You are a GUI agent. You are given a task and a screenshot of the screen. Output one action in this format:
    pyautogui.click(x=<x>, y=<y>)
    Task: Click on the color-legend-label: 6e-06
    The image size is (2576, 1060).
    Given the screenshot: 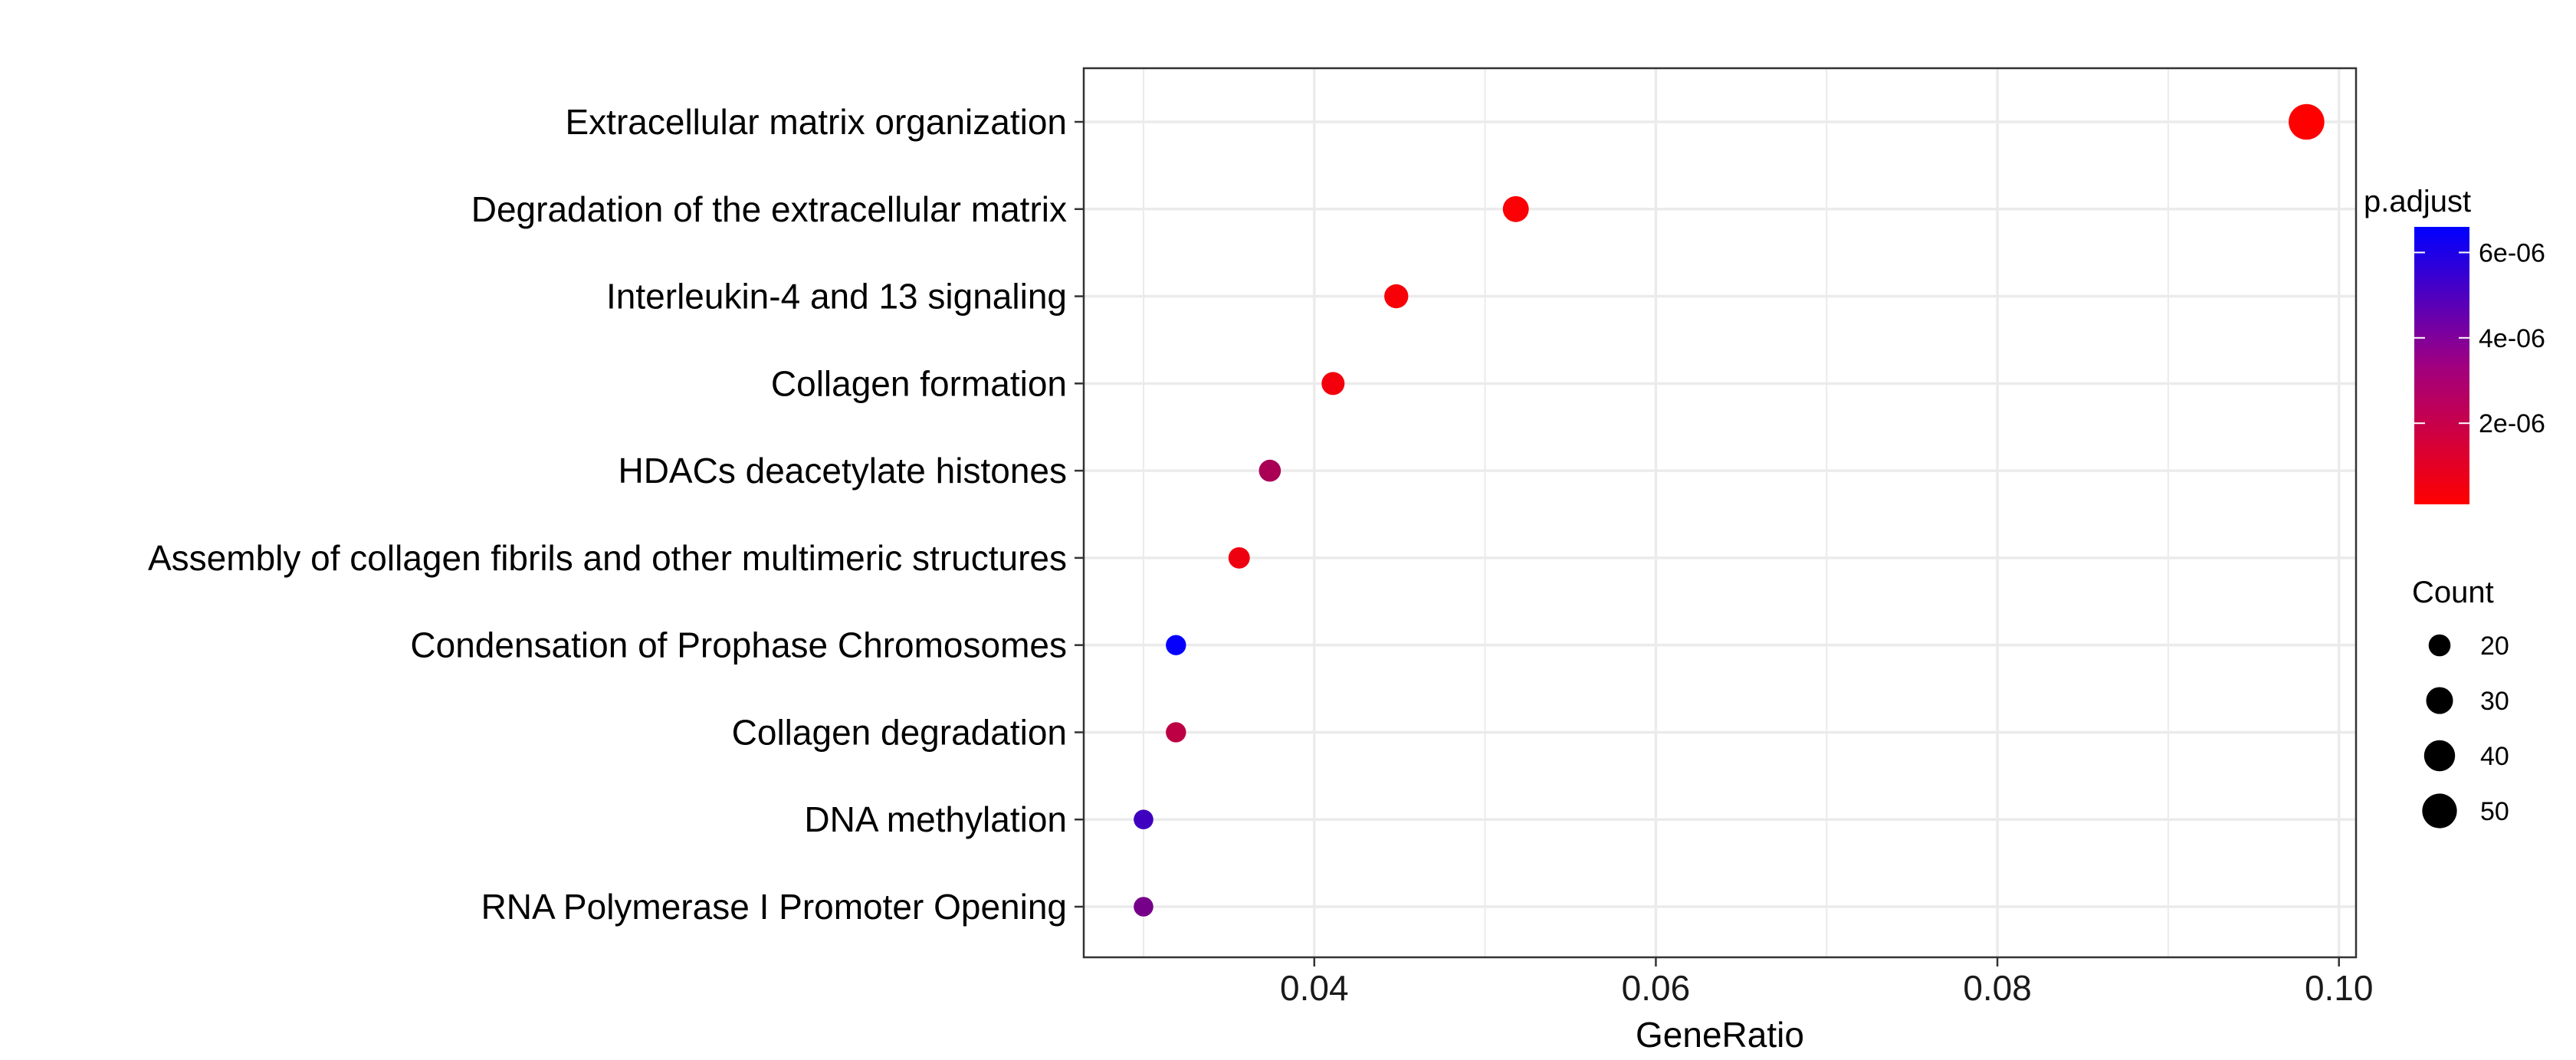 What is the action you would take?
    pyautogui.click(x=2512, y=252)
    